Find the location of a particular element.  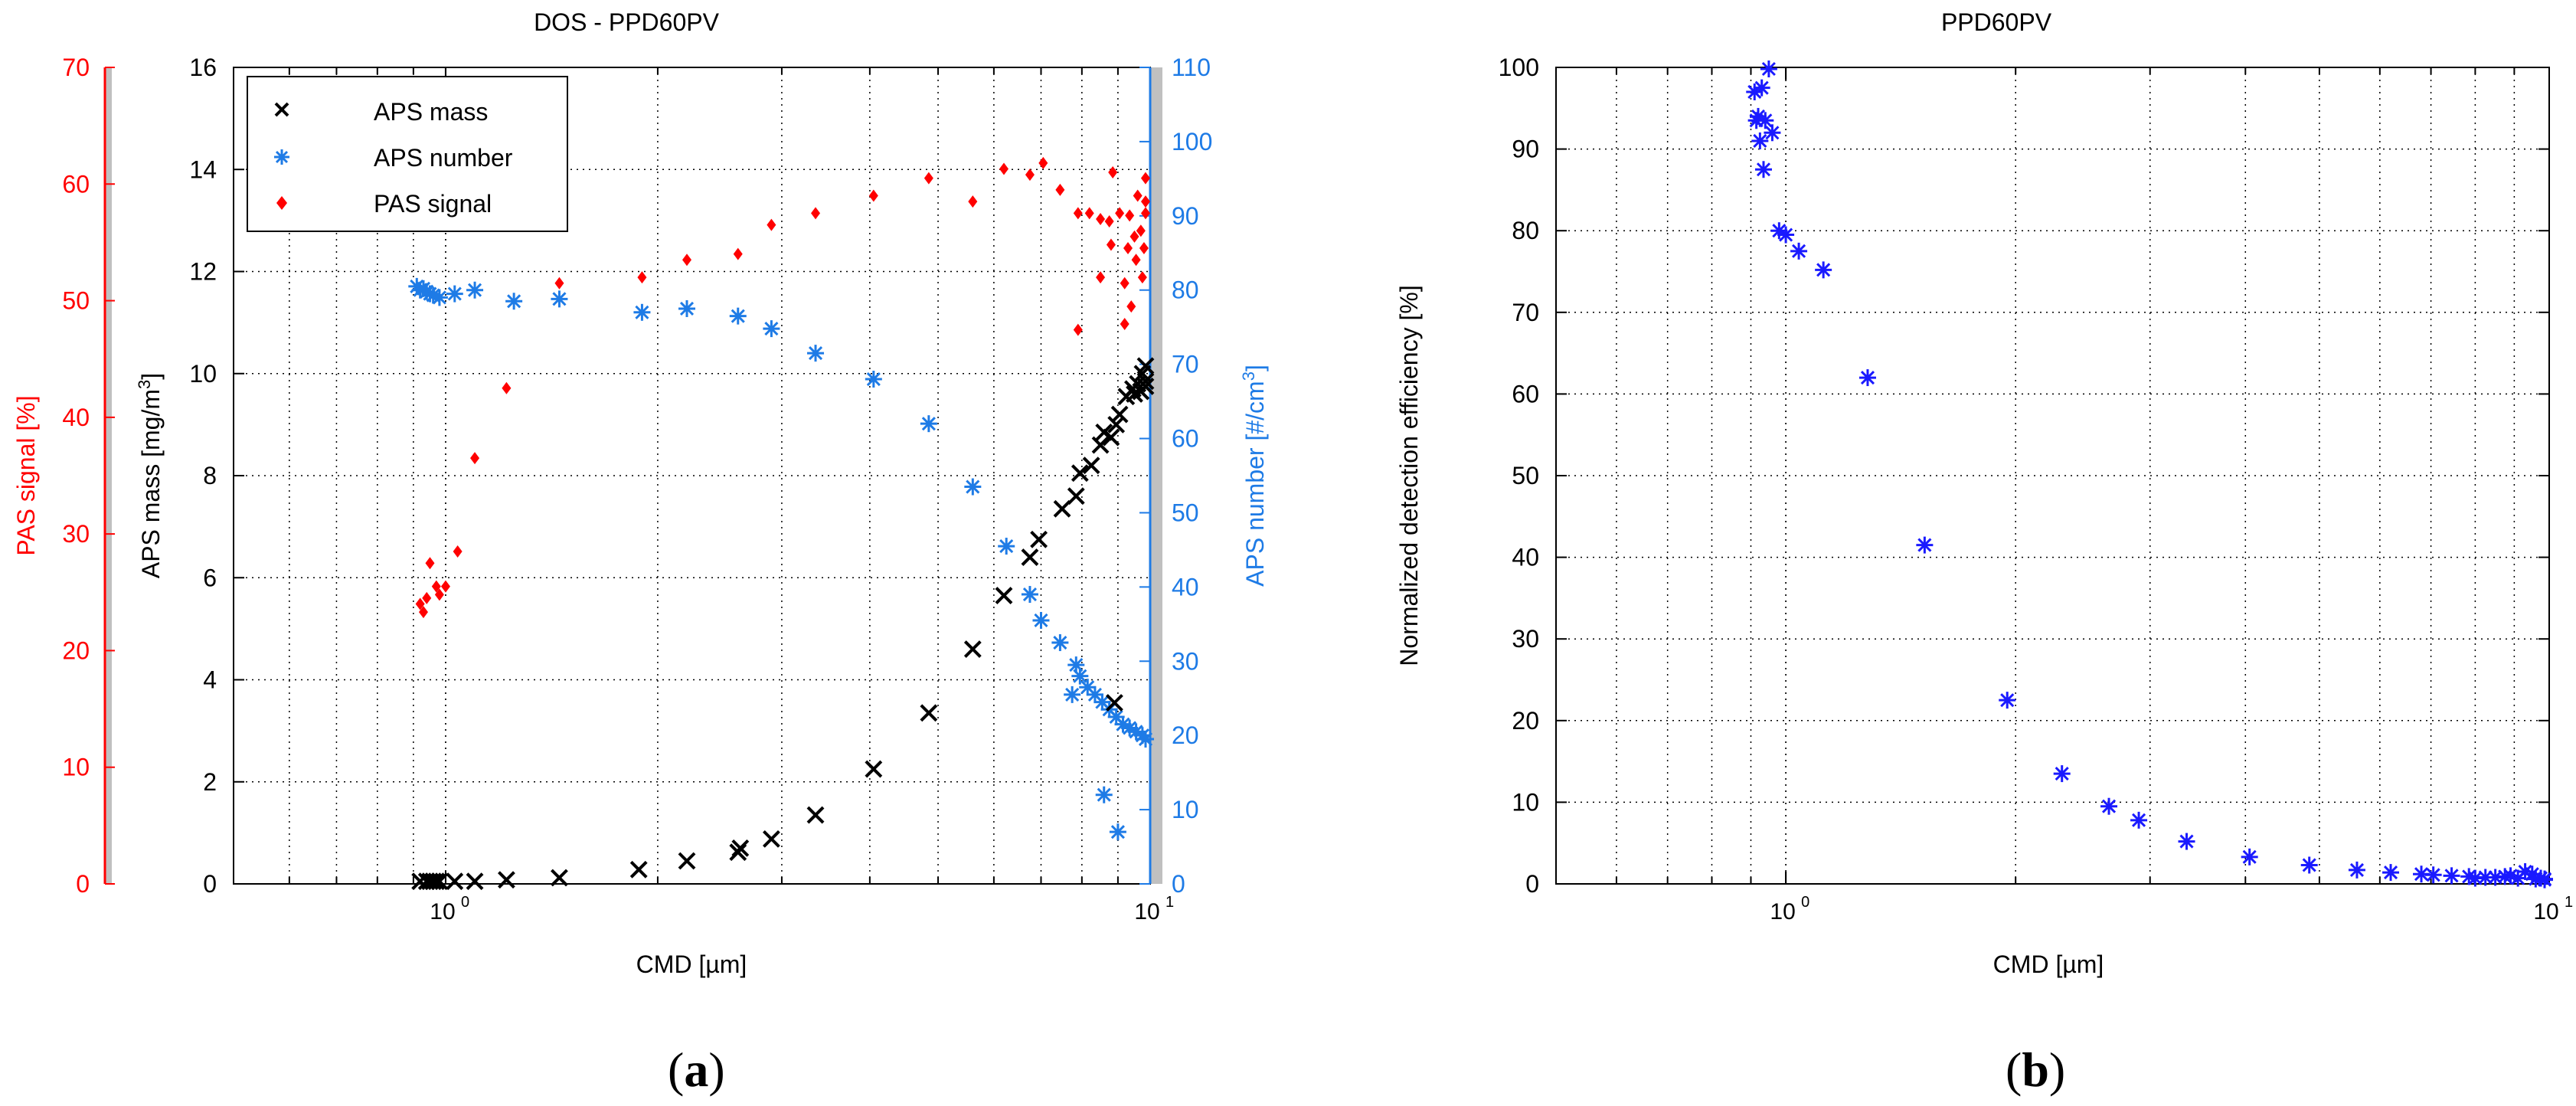

chart-a-number-axis-label-sup: 3 is located at coordinates (1248, 376).